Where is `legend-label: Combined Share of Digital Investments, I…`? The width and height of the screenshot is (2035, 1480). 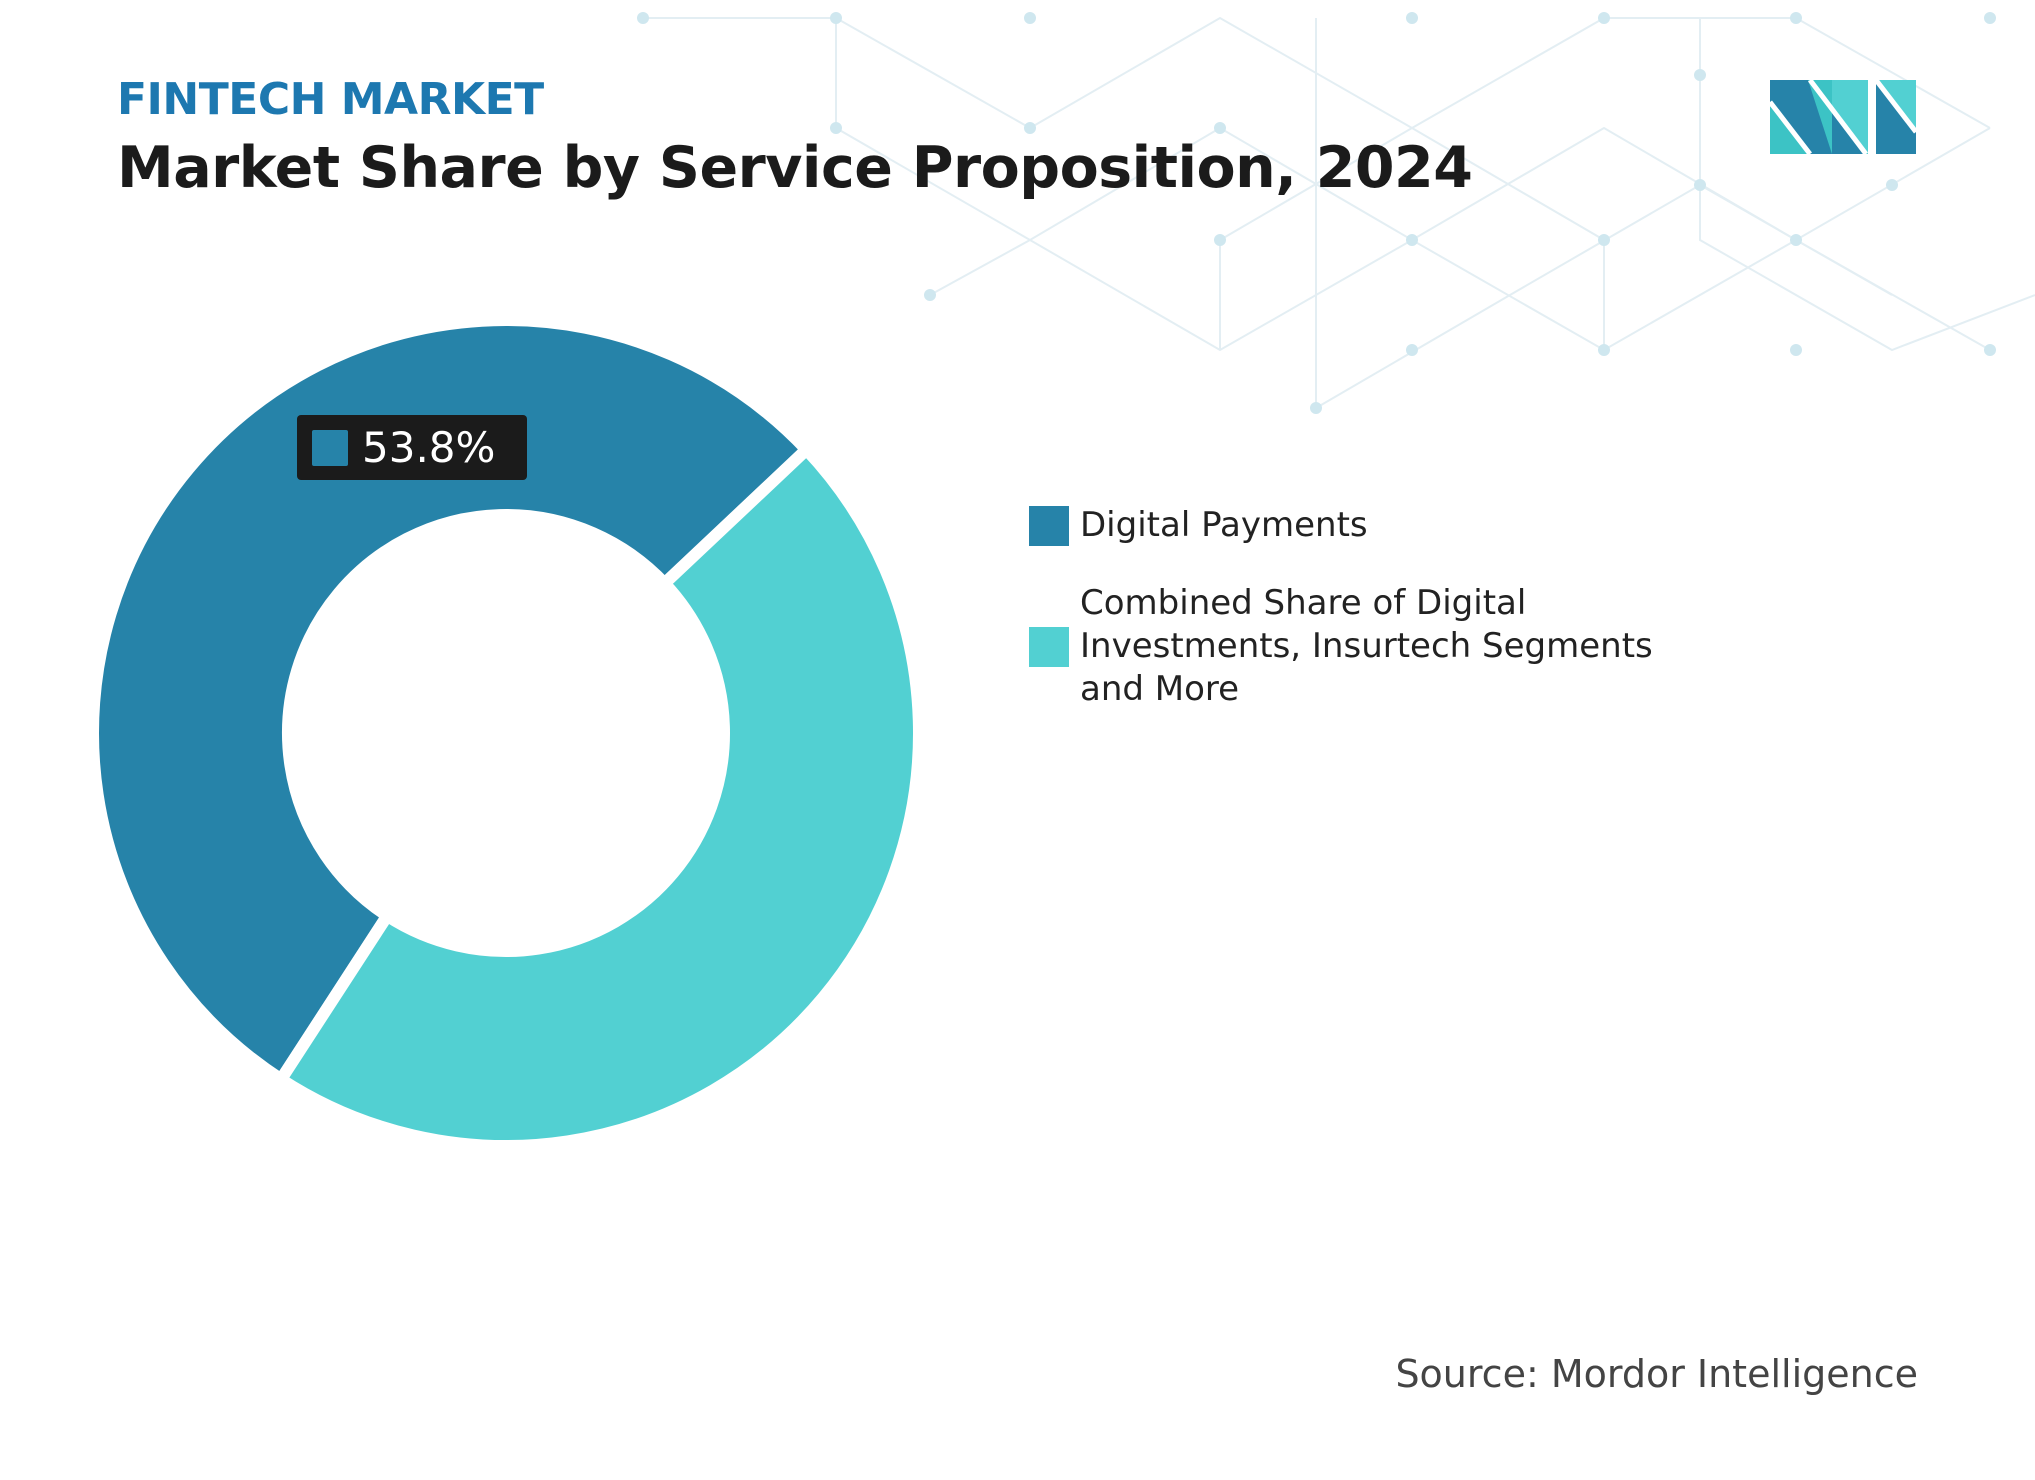 legend-label: Combined Share of Digital Investments, I… is located at coordinates (1366, 646).